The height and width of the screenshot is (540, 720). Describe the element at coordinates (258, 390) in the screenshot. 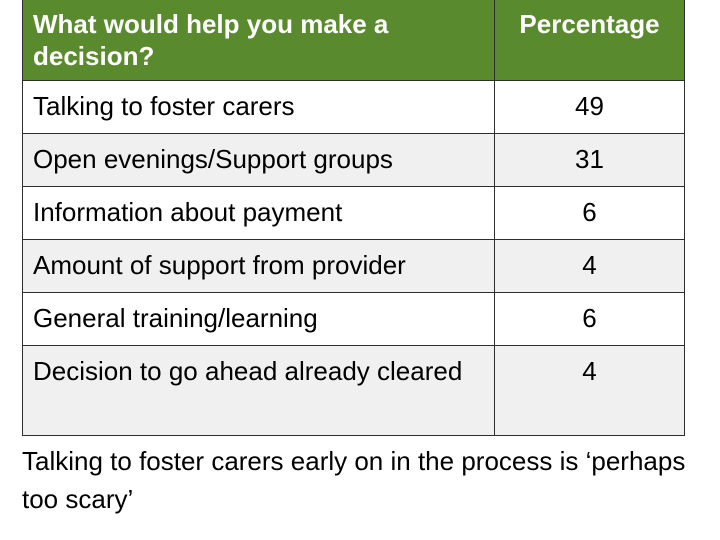

I see `row-label: Decision to go ahead already cleared` at that location.